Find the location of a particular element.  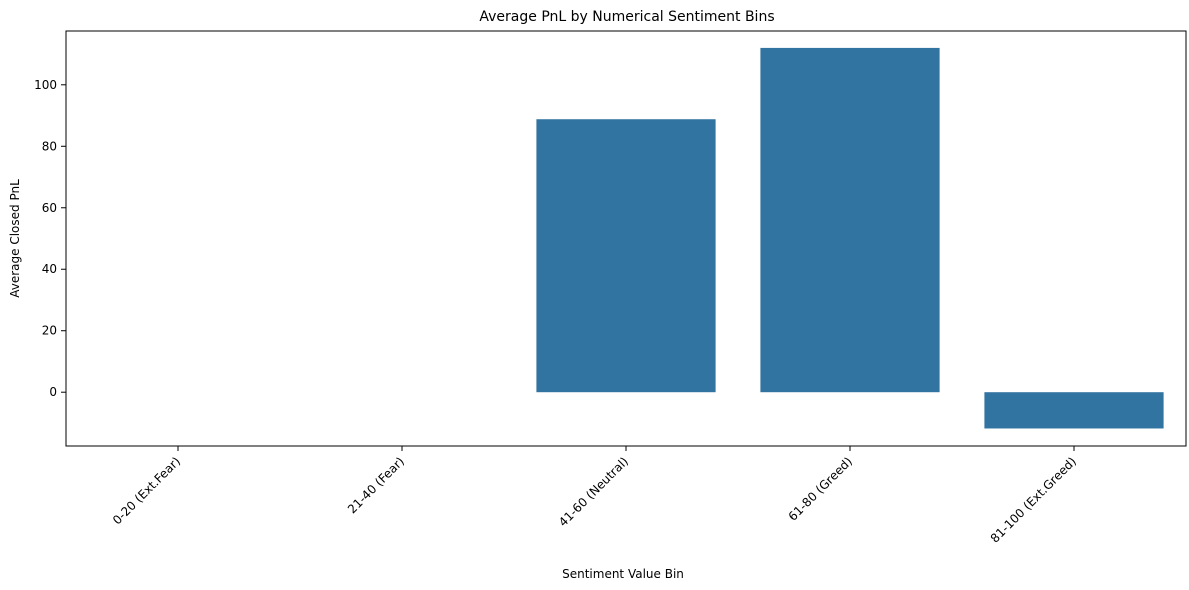

x-tick-label: 81-100 (Ext.Greed) is located at coordinates (1033, 499).